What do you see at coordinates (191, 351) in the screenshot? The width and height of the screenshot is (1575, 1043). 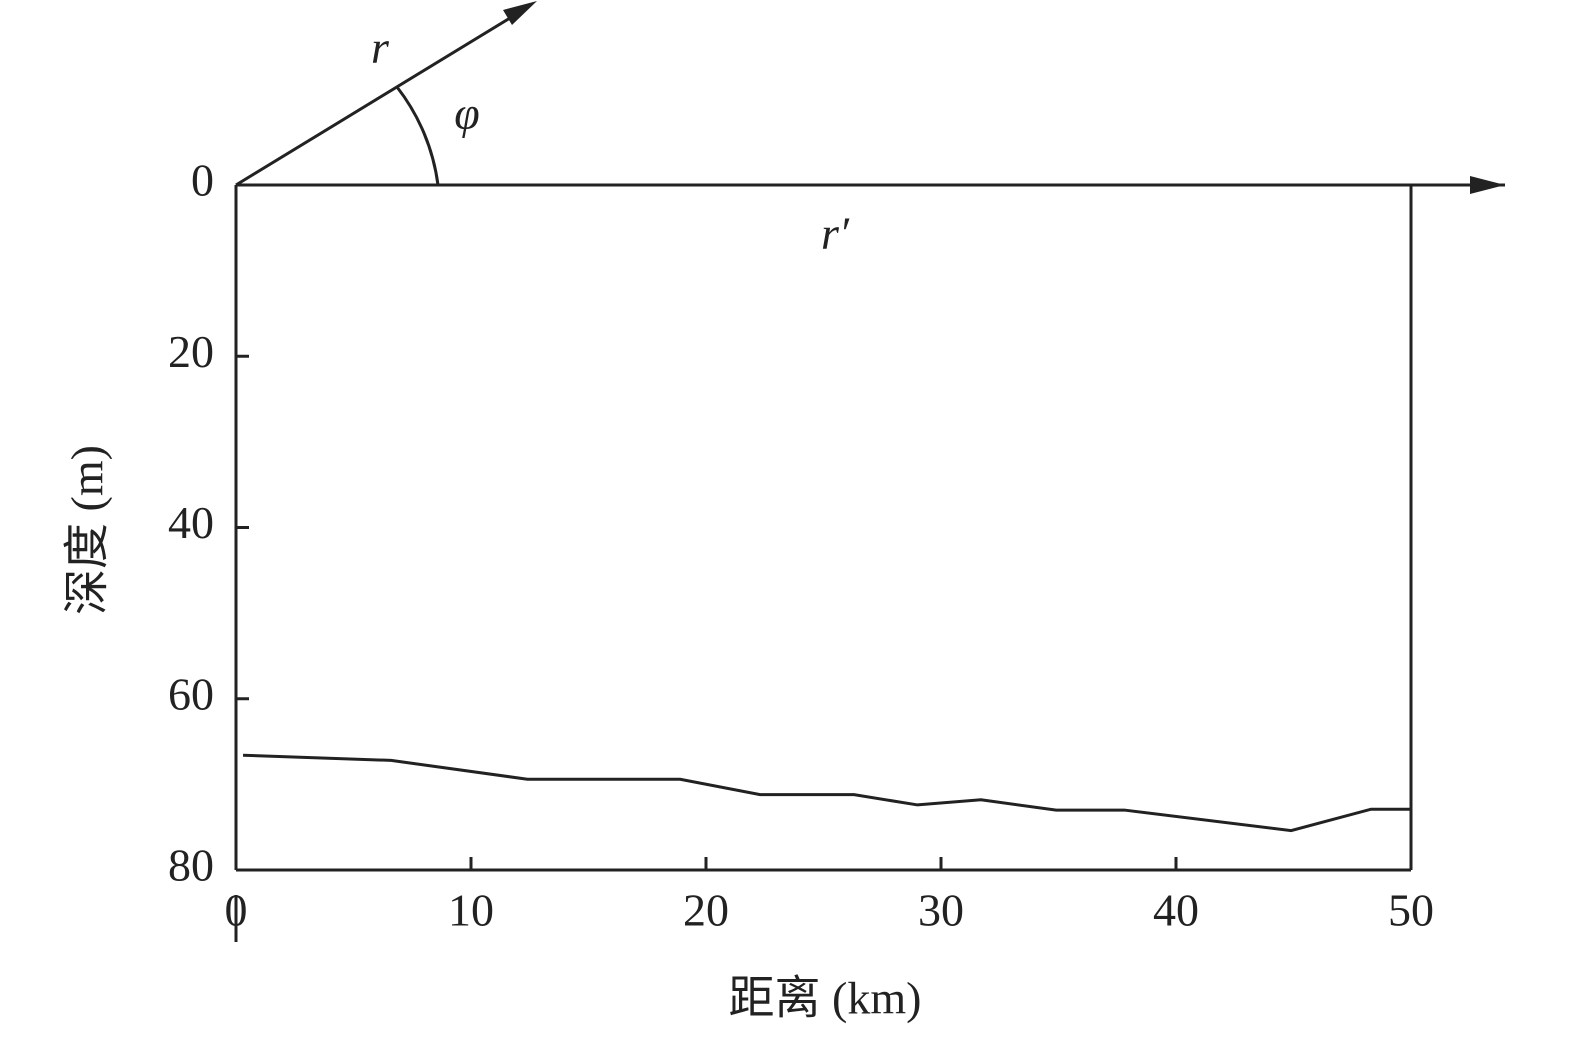 I see `y-tick-label: 20` at bounding box center [191, 351].